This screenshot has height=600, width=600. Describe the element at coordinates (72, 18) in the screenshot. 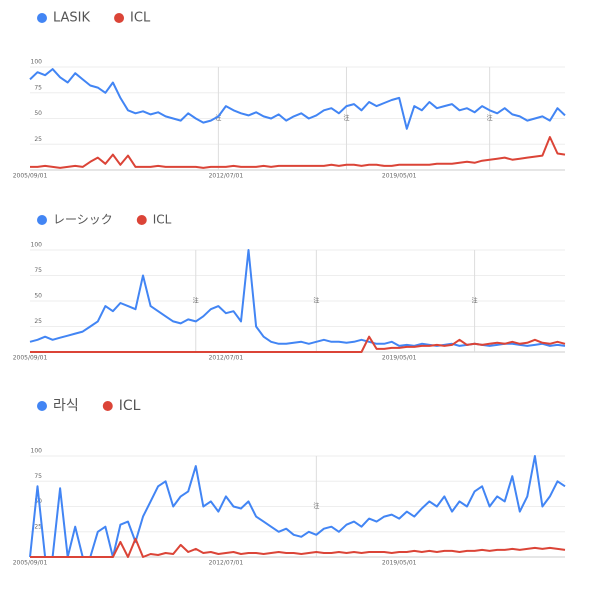

I see `legend-label: LASIK` at that location.